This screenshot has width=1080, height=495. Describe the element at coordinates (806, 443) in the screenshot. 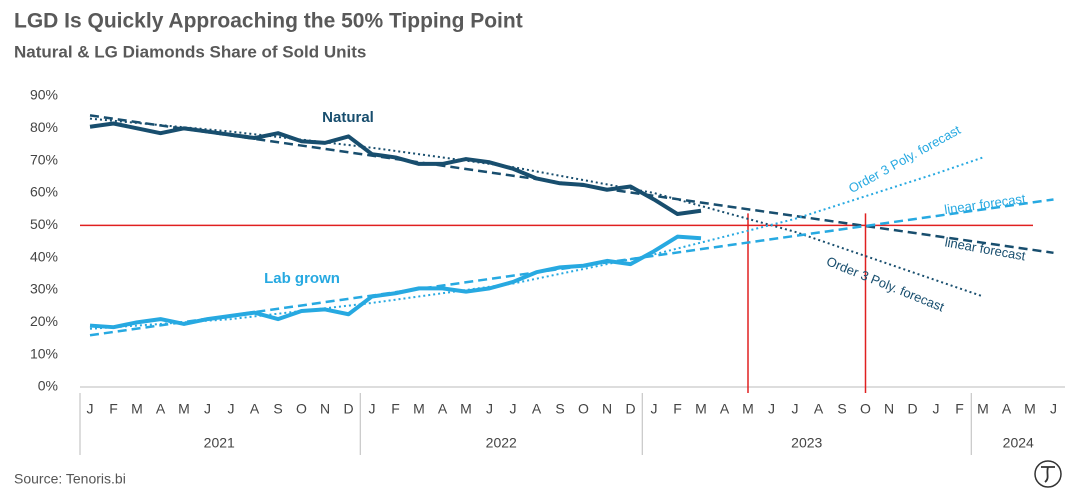

I see `x-group-label: 2023` at that location.